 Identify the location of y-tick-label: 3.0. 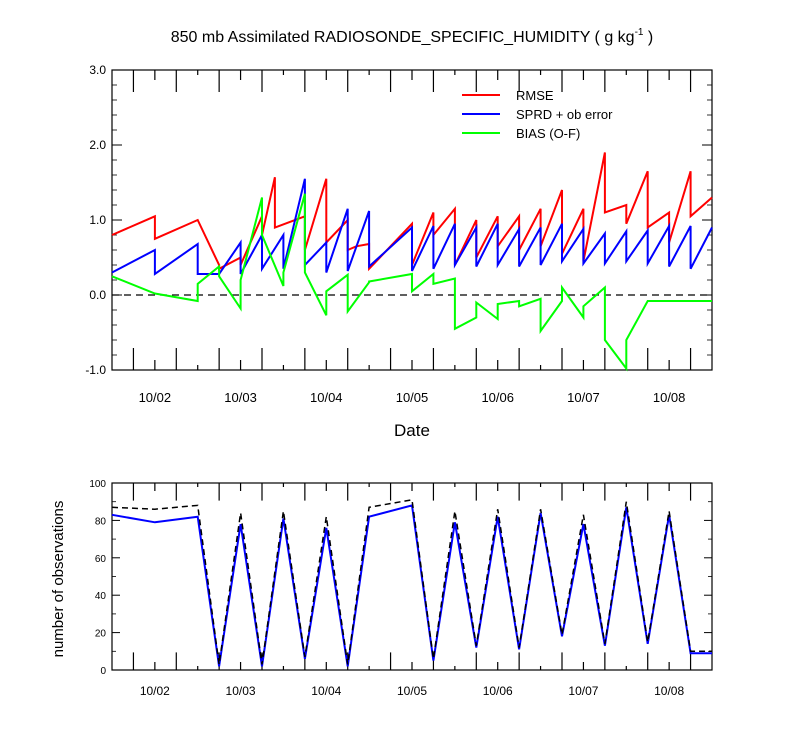
(97, 70).